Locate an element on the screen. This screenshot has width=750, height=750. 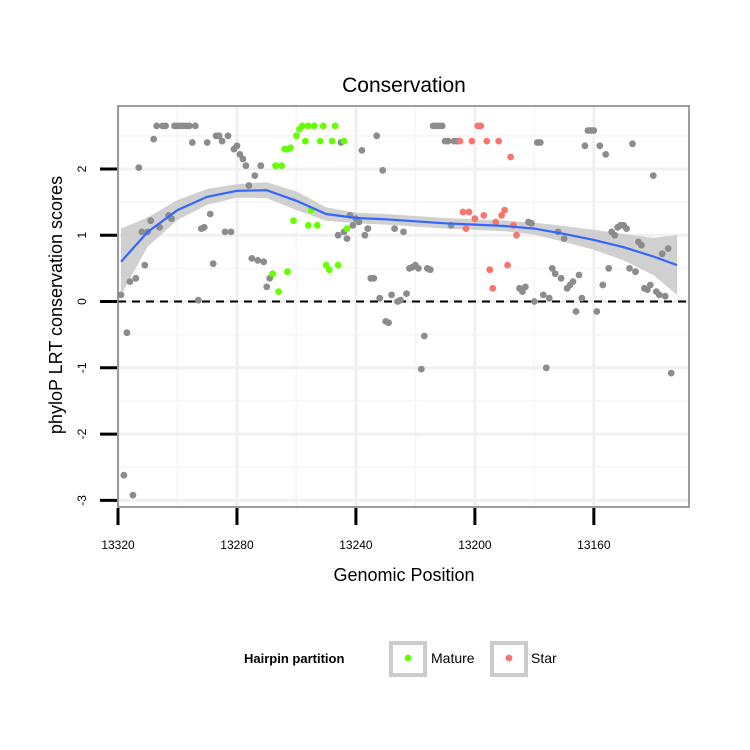
x-tick-label: 13320 is located at coordinates (118, 545).